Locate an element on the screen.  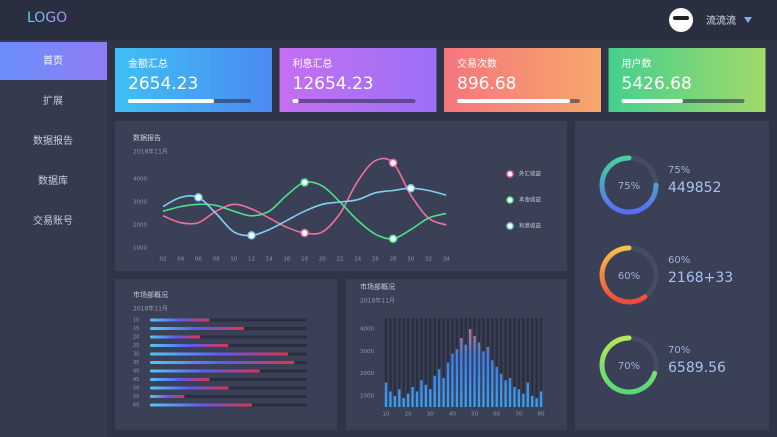
card-title: 用户数 is located at coordinates (637, 63).